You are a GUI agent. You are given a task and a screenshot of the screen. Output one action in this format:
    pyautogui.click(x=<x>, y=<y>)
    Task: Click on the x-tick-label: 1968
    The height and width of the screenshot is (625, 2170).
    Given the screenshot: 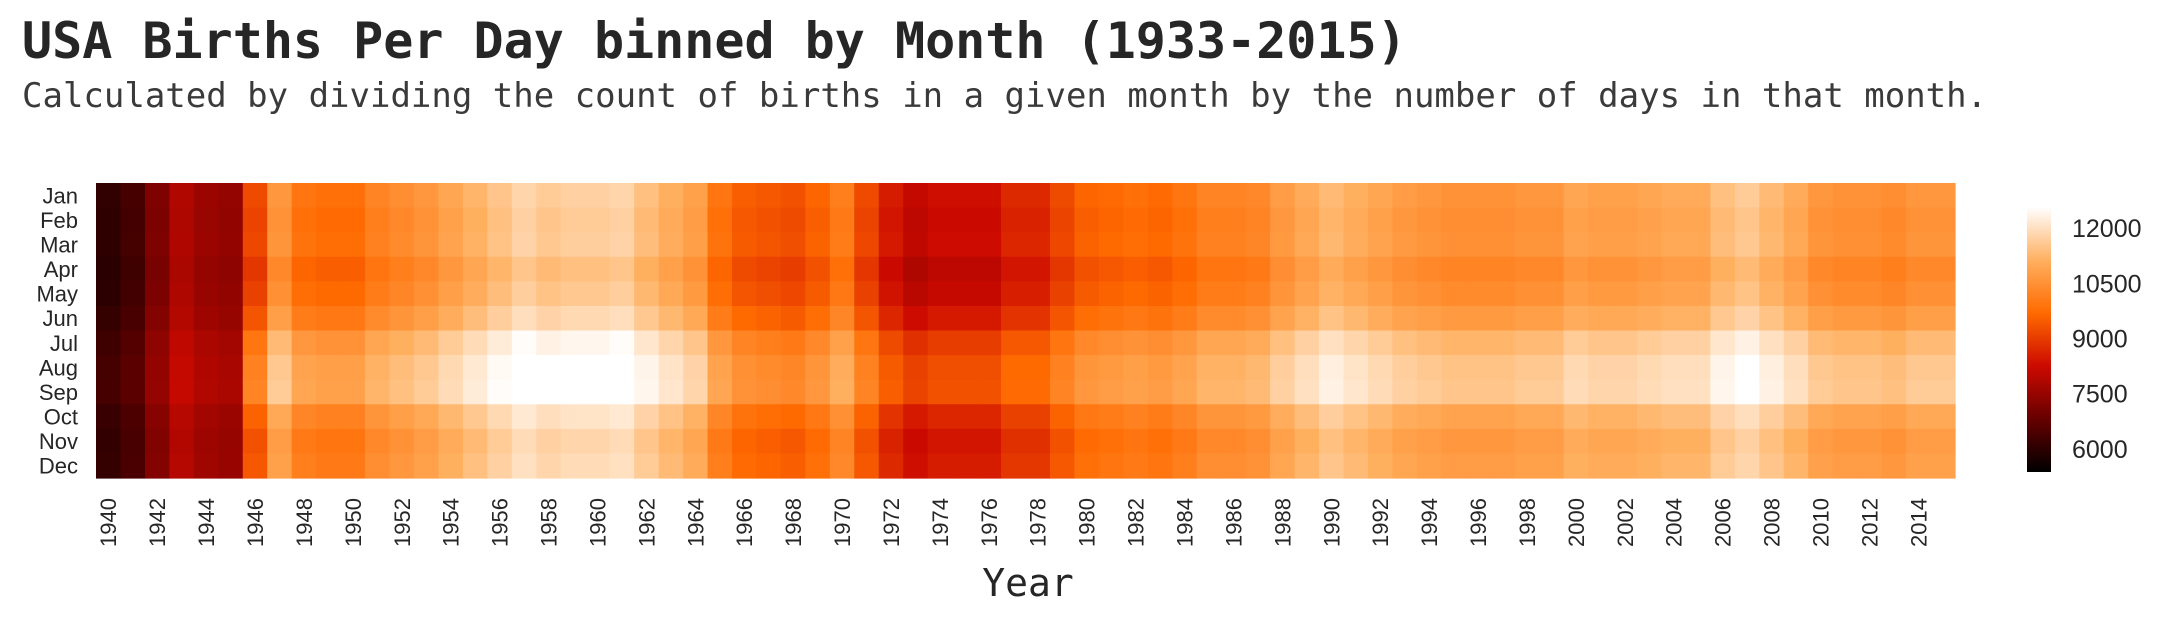 What is the action you would take?
    pyautogui.click(x=793, y=522)
    